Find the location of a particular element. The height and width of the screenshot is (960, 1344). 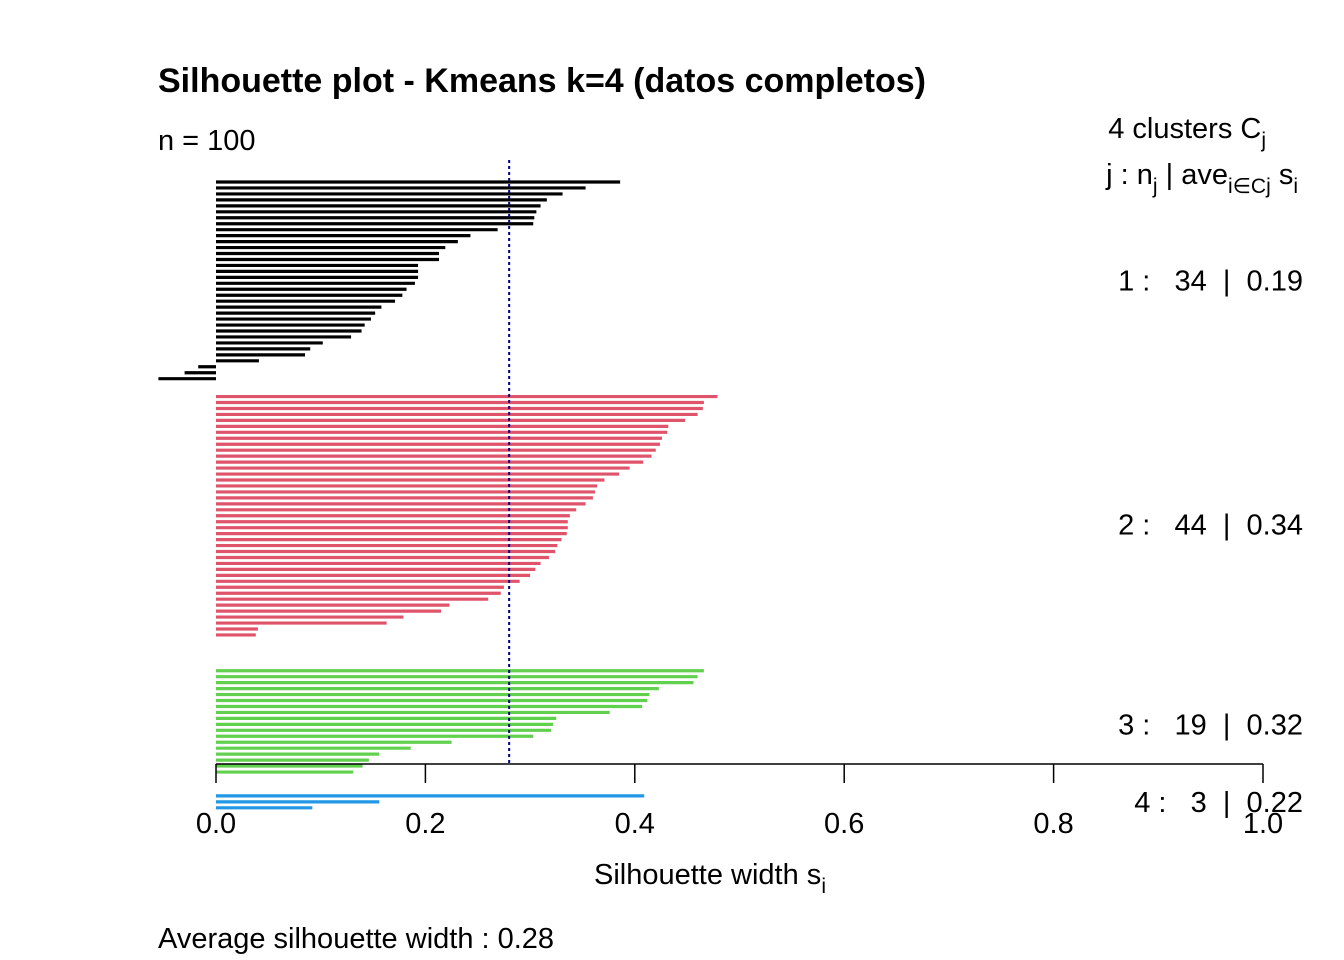

legend-header-clusters-text: 4 clusters C is located at coordinates (1184, 129).